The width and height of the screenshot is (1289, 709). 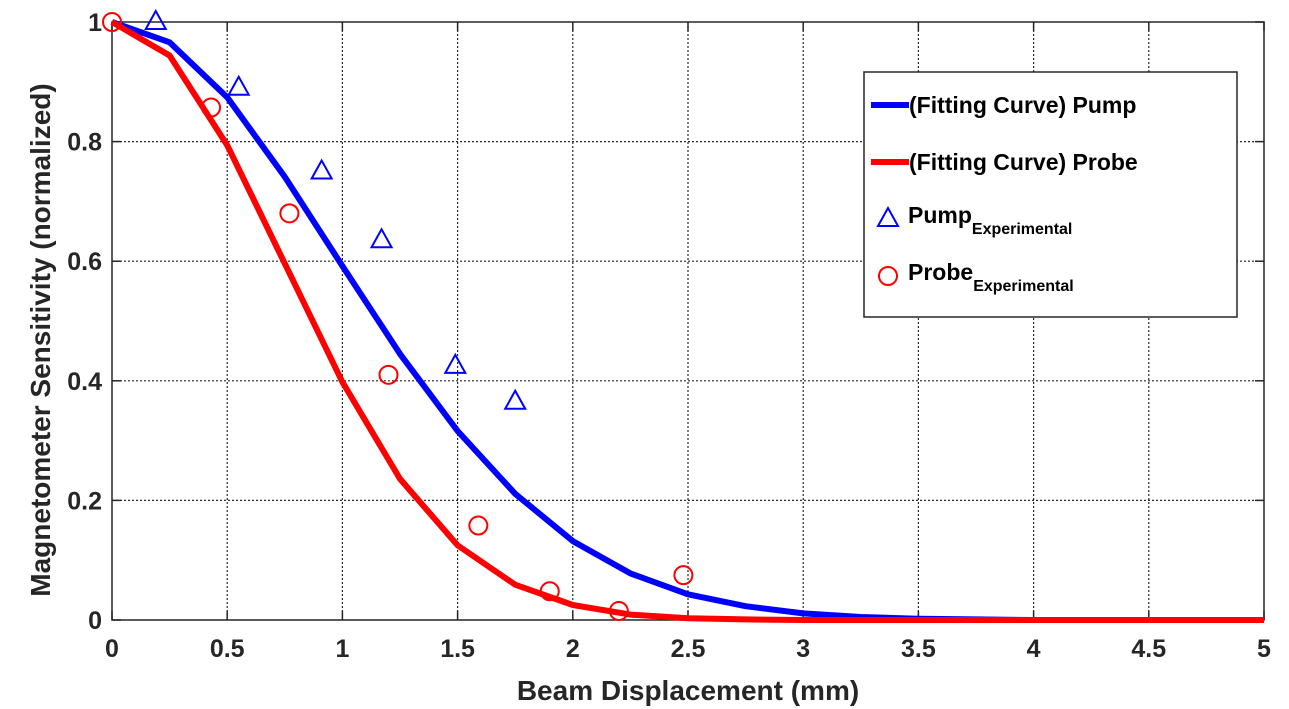 What do you see at coordinates (688, 649) in the screenshot?
I see `x-tick-label: 2.5` at bounding box center [688, 649].